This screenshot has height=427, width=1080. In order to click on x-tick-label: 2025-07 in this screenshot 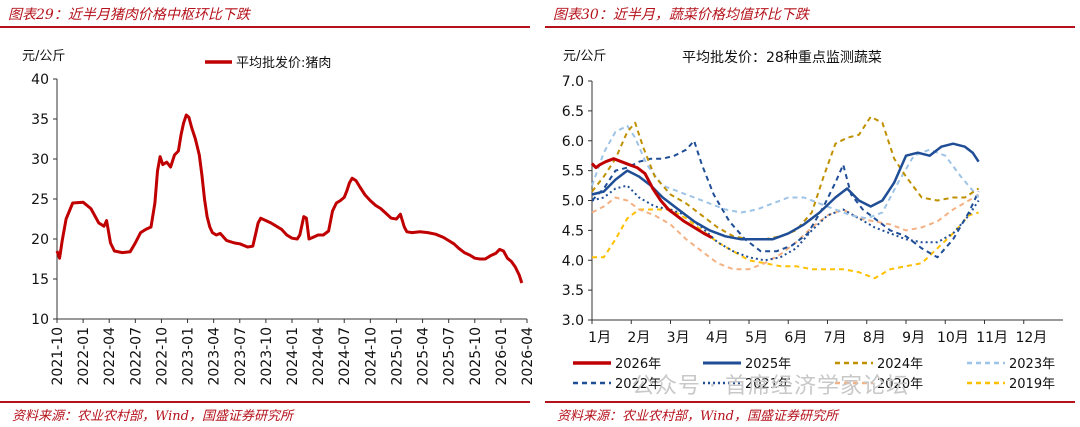, I will do `click(450, 356)`.